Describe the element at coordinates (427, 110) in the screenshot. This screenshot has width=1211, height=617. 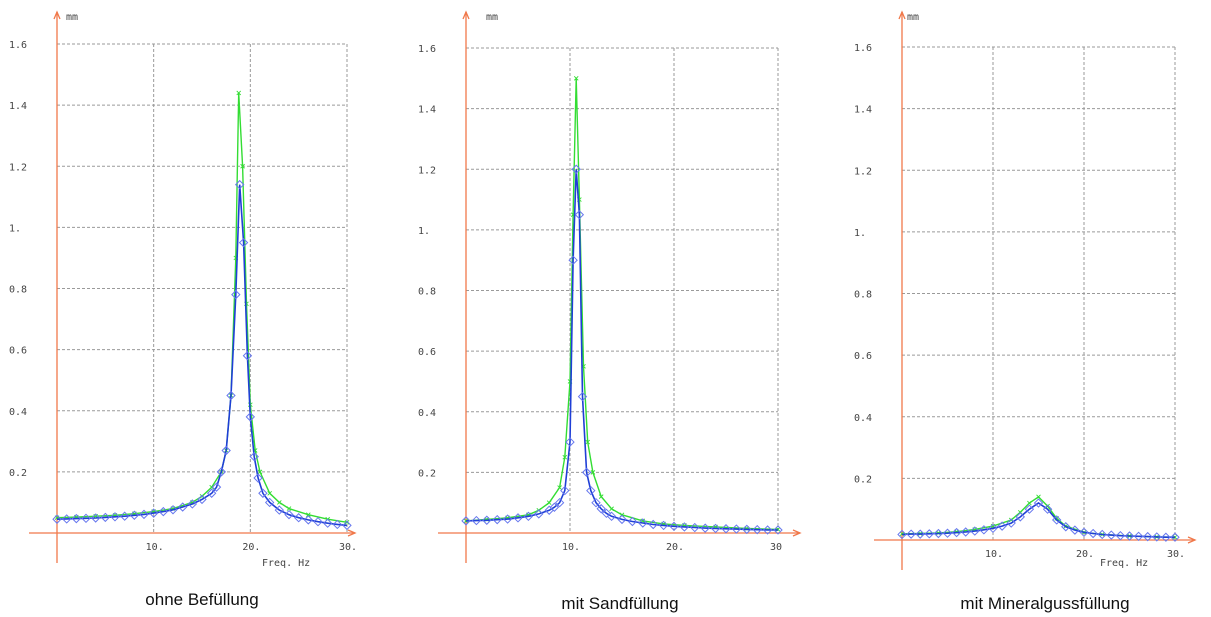
I see `y-tick-label: 1.4` at that location.